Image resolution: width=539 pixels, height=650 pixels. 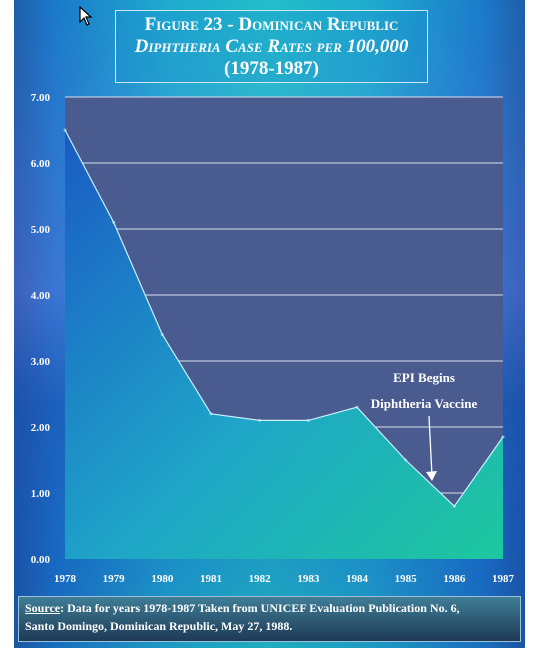 I want to click on x-tick-label: 1986, so click(x=454, y=579).